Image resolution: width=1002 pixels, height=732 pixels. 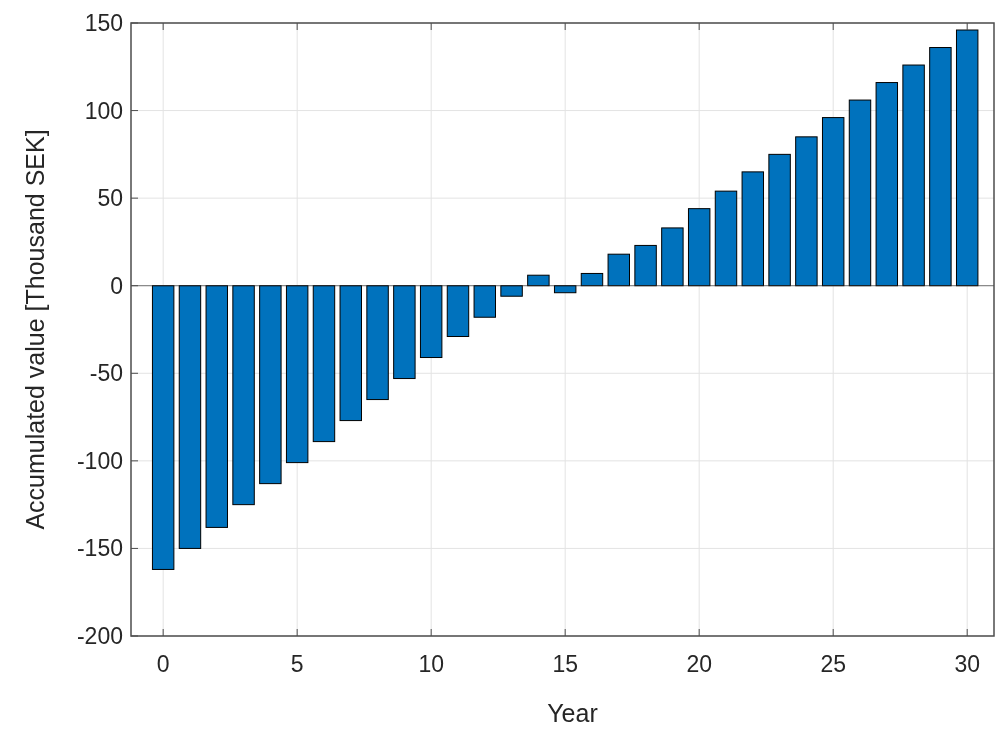 I want to click on x-tick-label: 20, so click(x=699, y=664).